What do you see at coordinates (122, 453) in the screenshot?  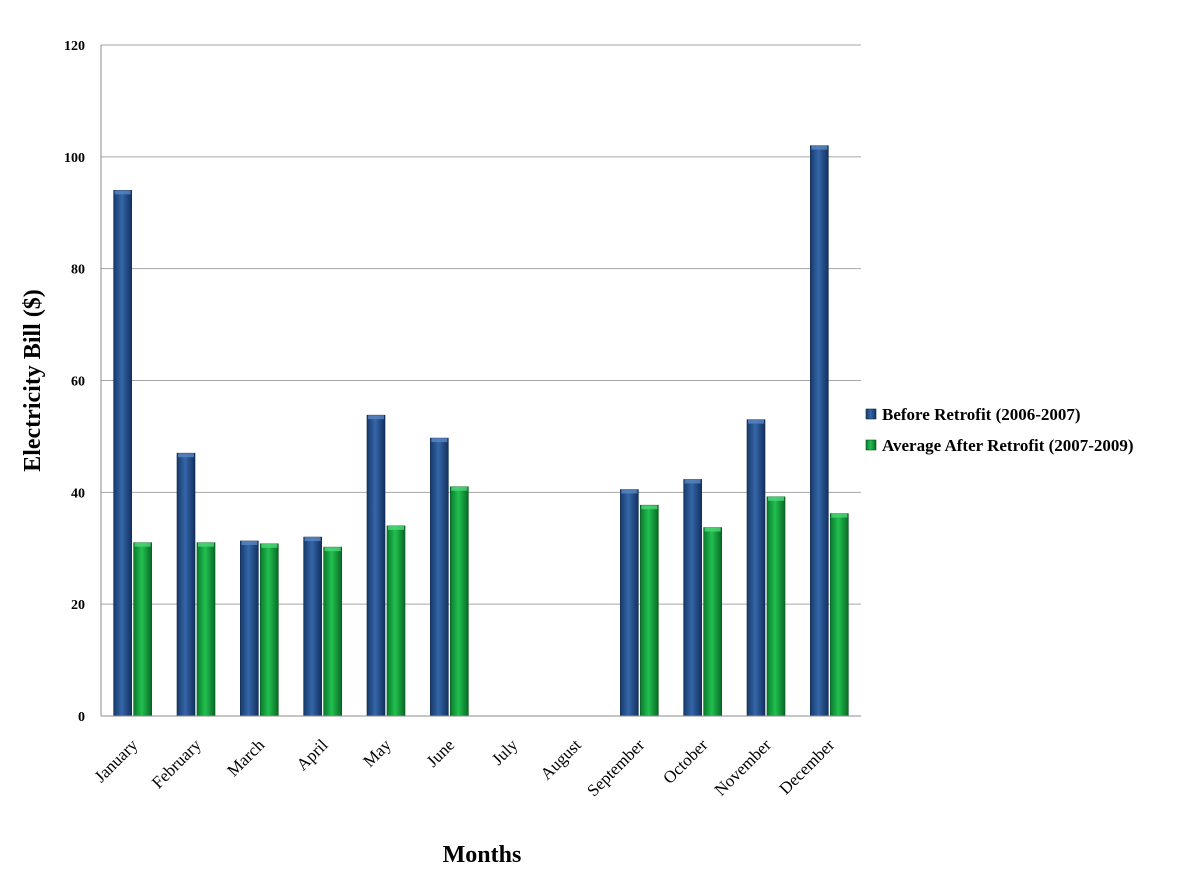 I see `bar-before-january` at bounding box center [122, 453].